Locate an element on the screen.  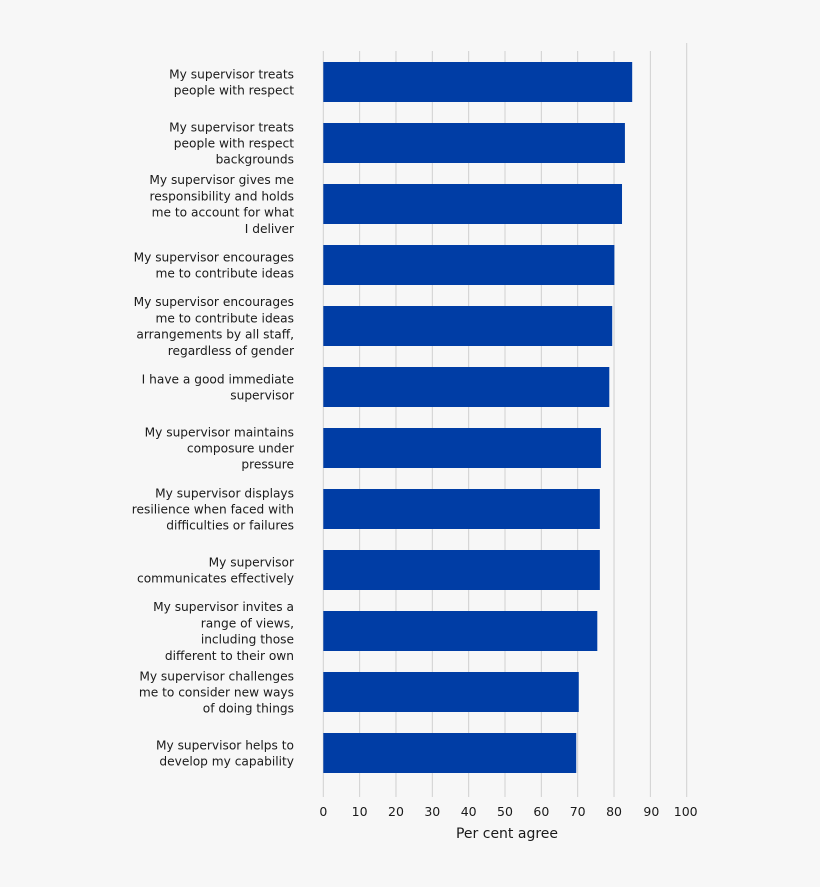
category-label-line: communicates effectively is located at coordinates (215, 579).